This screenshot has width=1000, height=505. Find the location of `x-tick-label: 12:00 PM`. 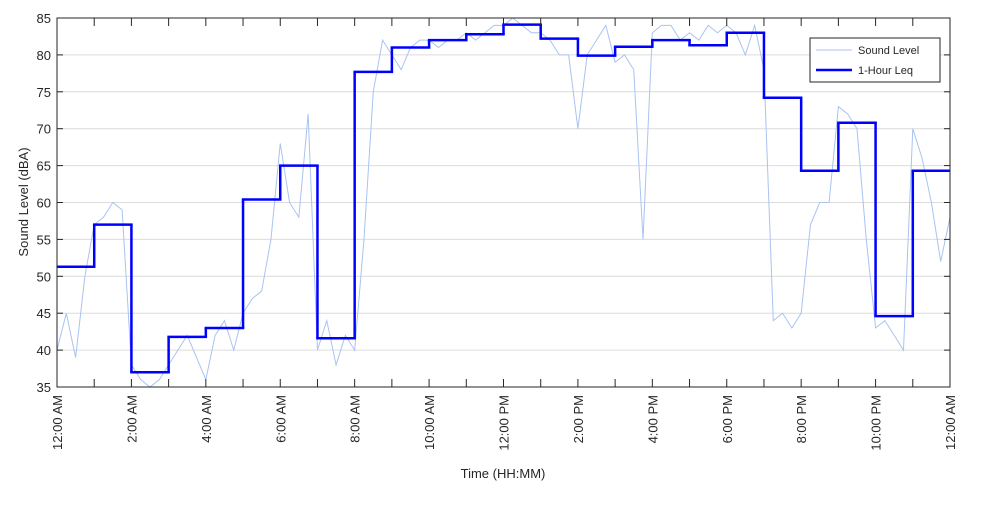

x-tick-label: 12:00 PM is located at coordinates (504, 423).